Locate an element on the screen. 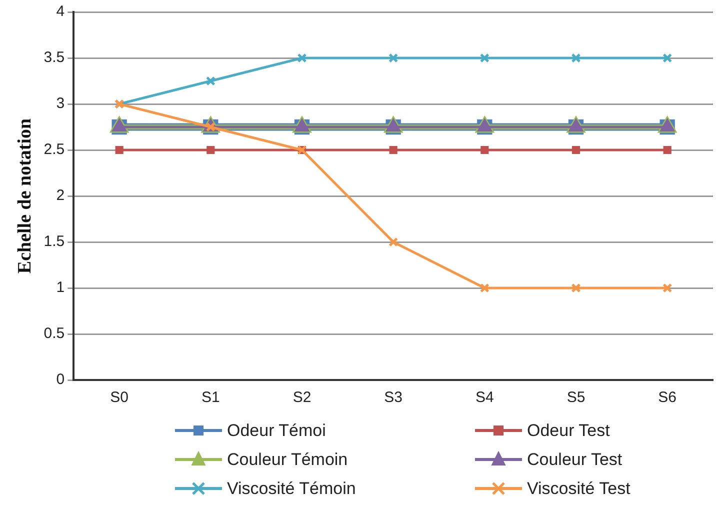  x-tick-label: S1 is located at coordinates (210, 397).